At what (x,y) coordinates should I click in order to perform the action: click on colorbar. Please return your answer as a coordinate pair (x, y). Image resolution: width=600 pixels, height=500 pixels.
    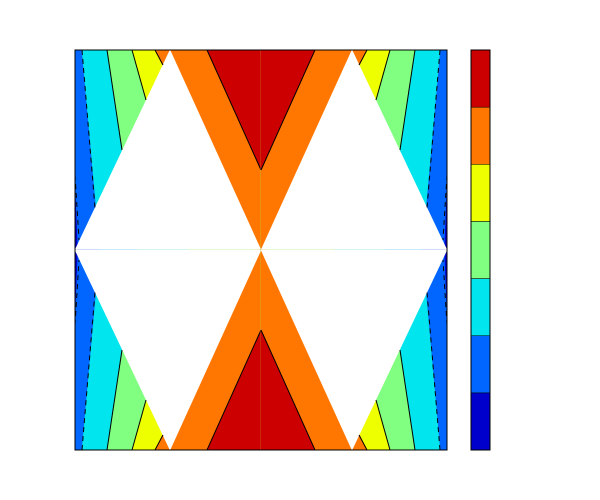
    Looking at the image, I should click on (480, 250).